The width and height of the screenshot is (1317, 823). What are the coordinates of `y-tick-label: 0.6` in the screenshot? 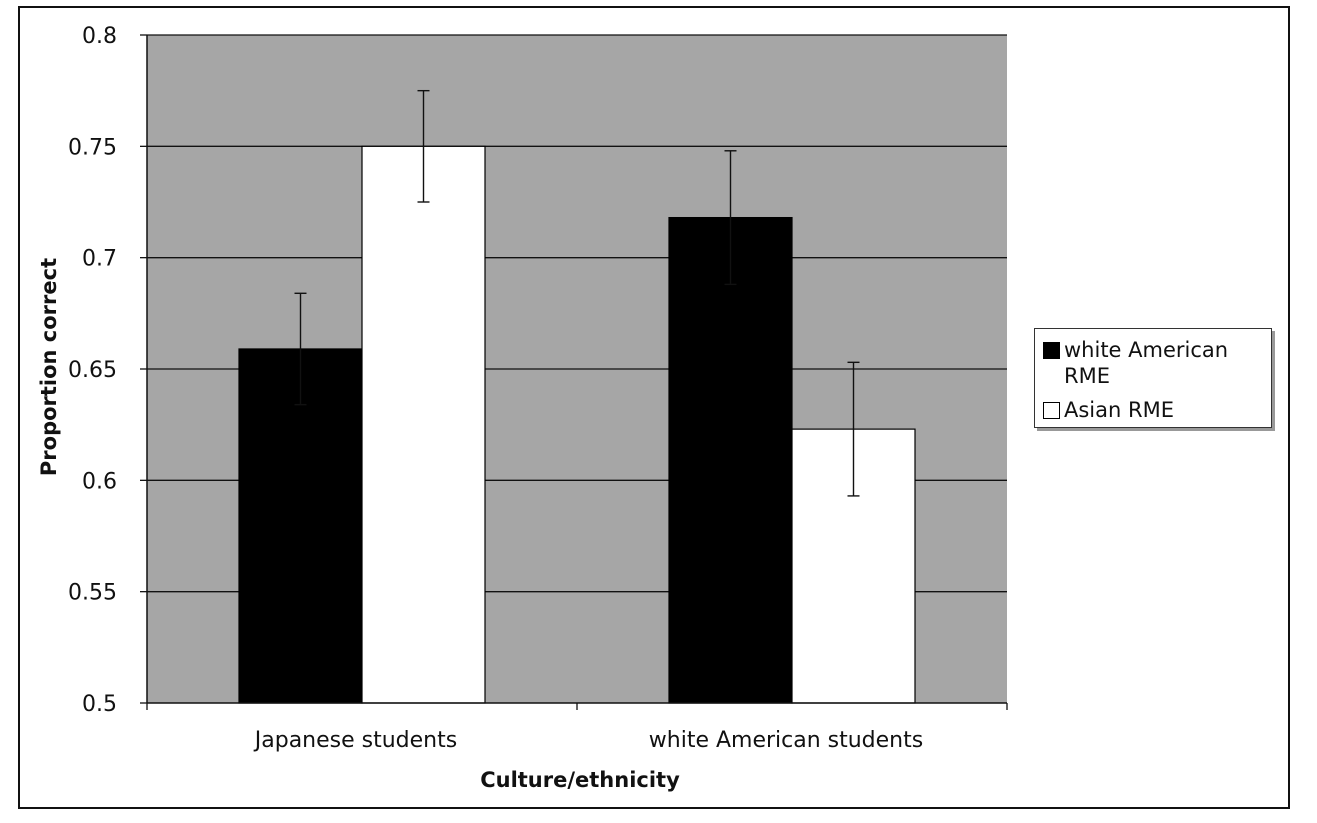 It's located at (99, 481).